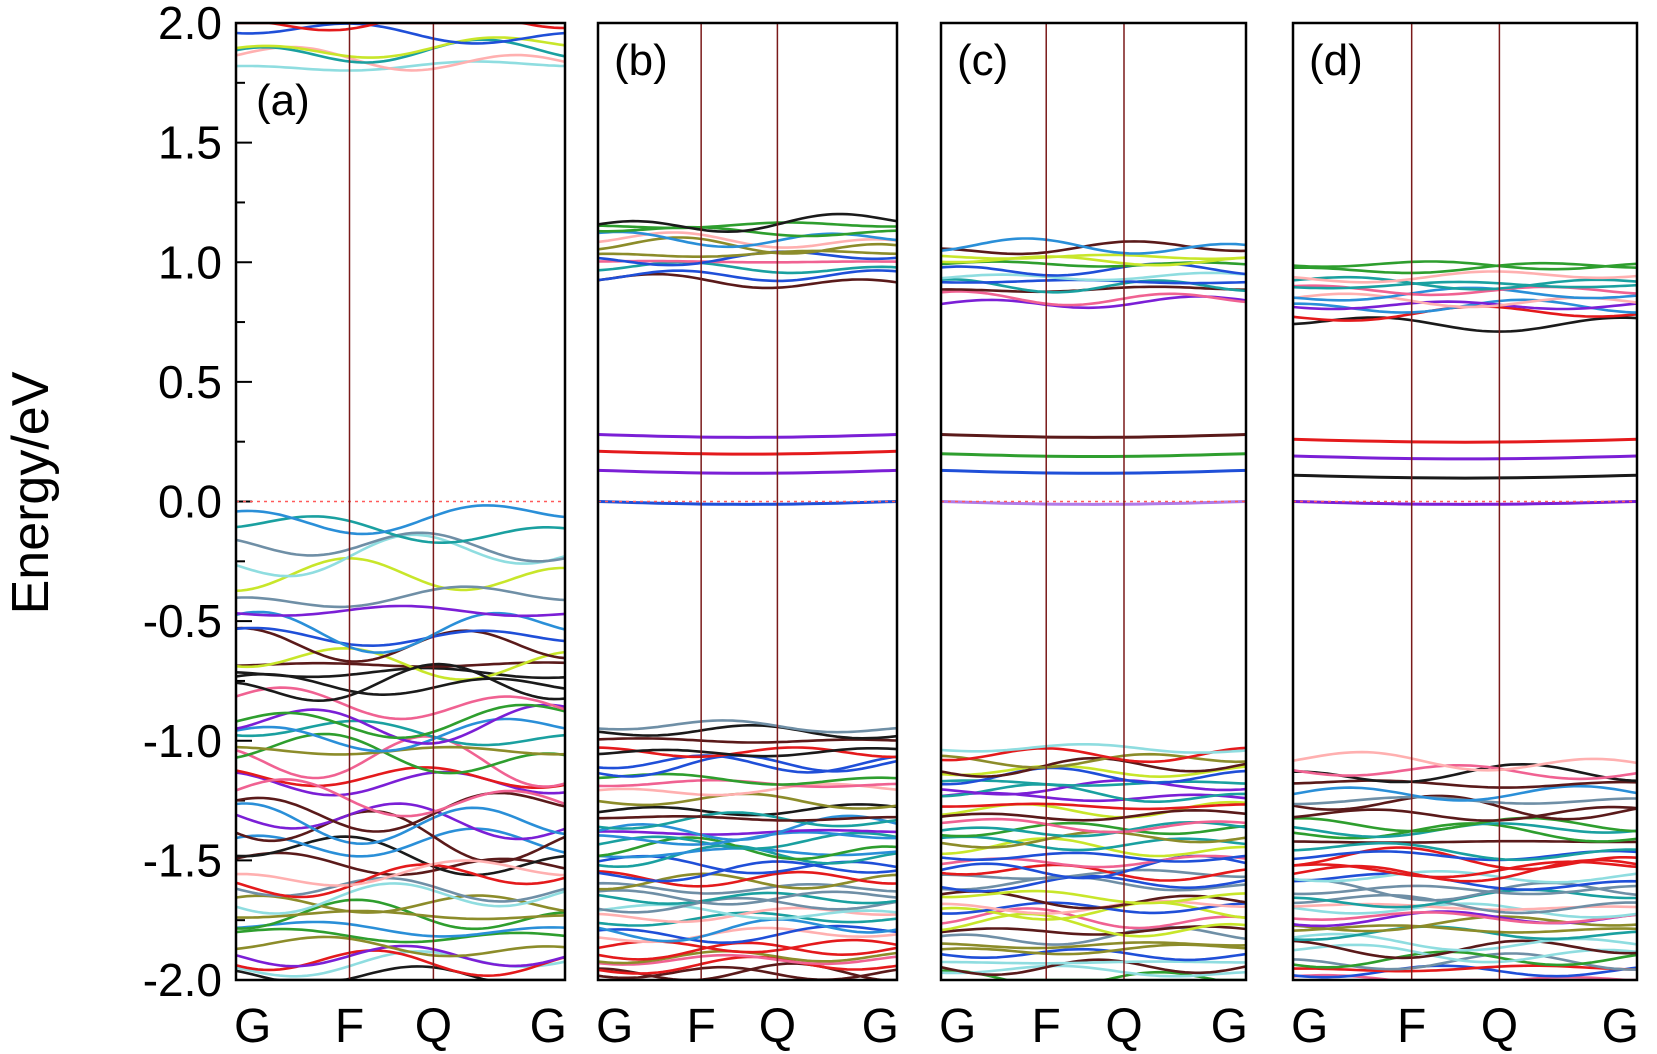 This screenshot has width=1657, height=1054. What do you see at coordinates (1336, 60) in the screenshot?
I see `panel-label: (d)` at bounding box center [1336, 60].